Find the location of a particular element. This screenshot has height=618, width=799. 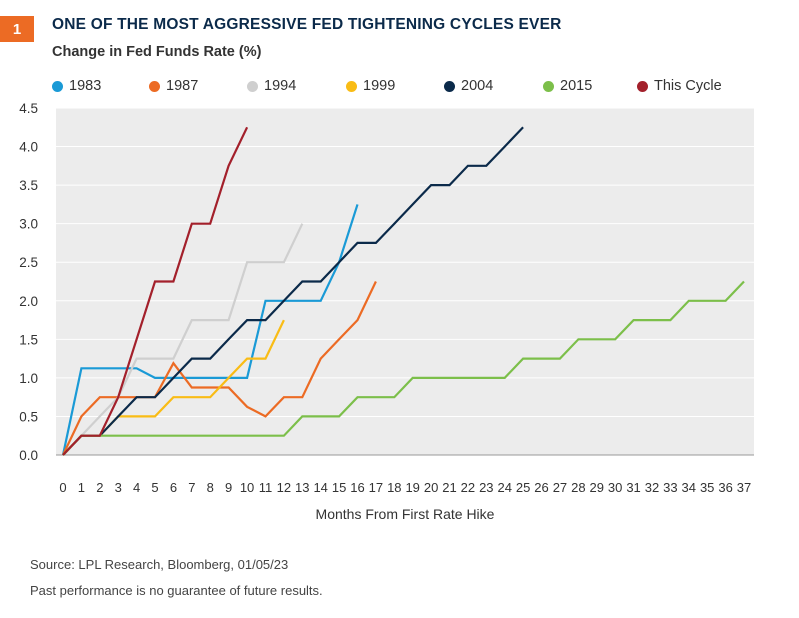

x-tick-label: 5 is located at coordinates (154, 487).